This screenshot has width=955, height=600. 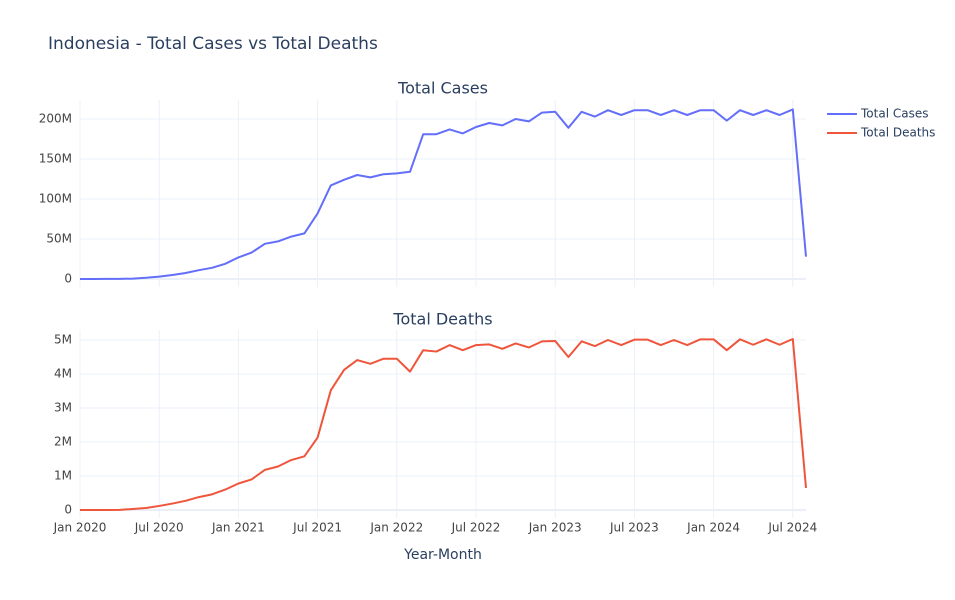 I want to click on x-tick-label: Jan 2024, so click(x=713, y=528).